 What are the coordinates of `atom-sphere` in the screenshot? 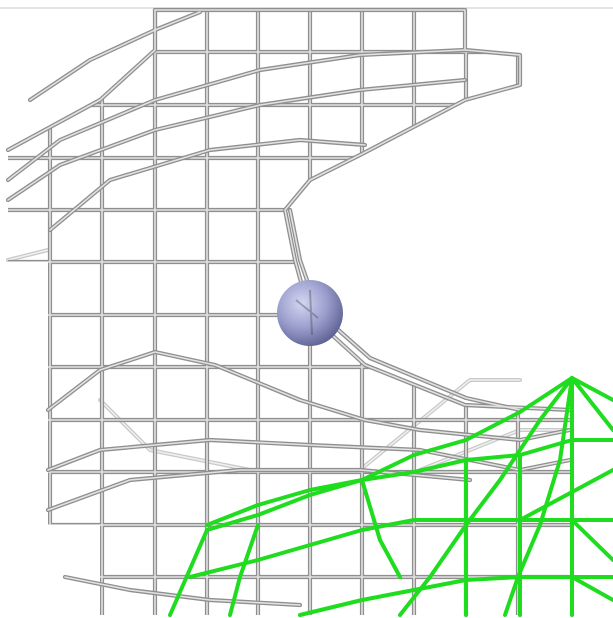 It's located at (310, 313).